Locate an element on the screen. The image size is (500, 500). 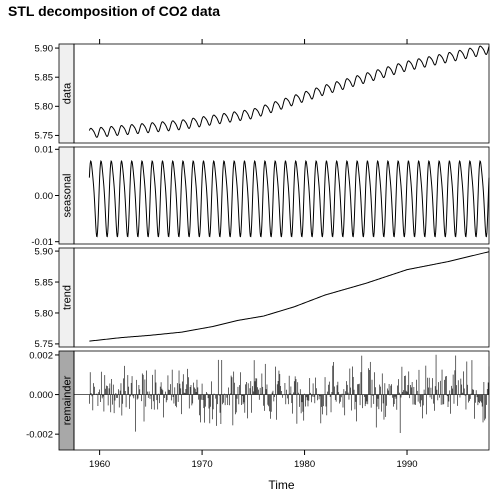
y-tick-label-trend: 5.80 is located at coordinates (44, 313).